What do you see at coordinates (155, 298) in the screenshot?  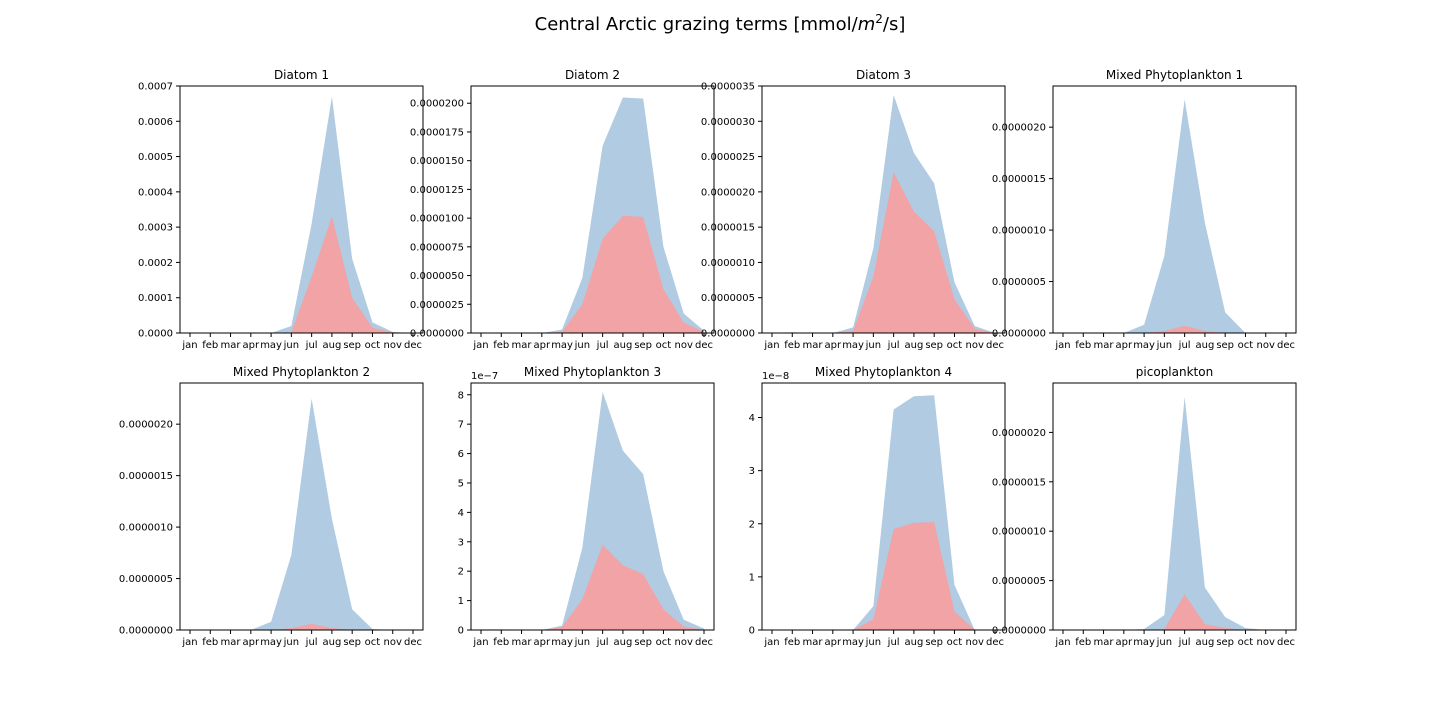 I see `y-tick-label: 0.0001` at bounding box center [155, 298].